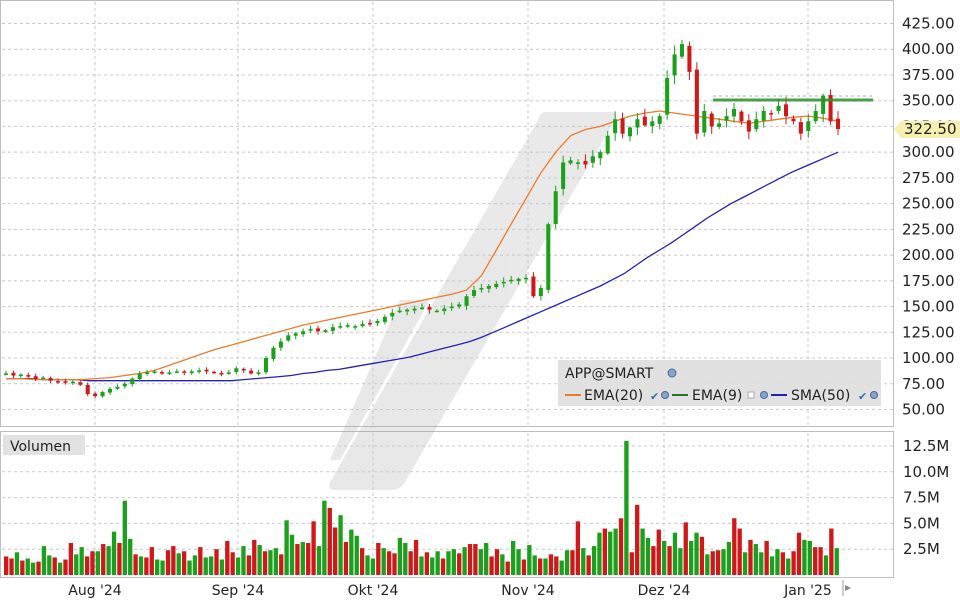 The image size is (960, 604). Describe the element at coordinates (862, 396) in the screenshot. I see `sma50-check-icon: ✔` at that location.